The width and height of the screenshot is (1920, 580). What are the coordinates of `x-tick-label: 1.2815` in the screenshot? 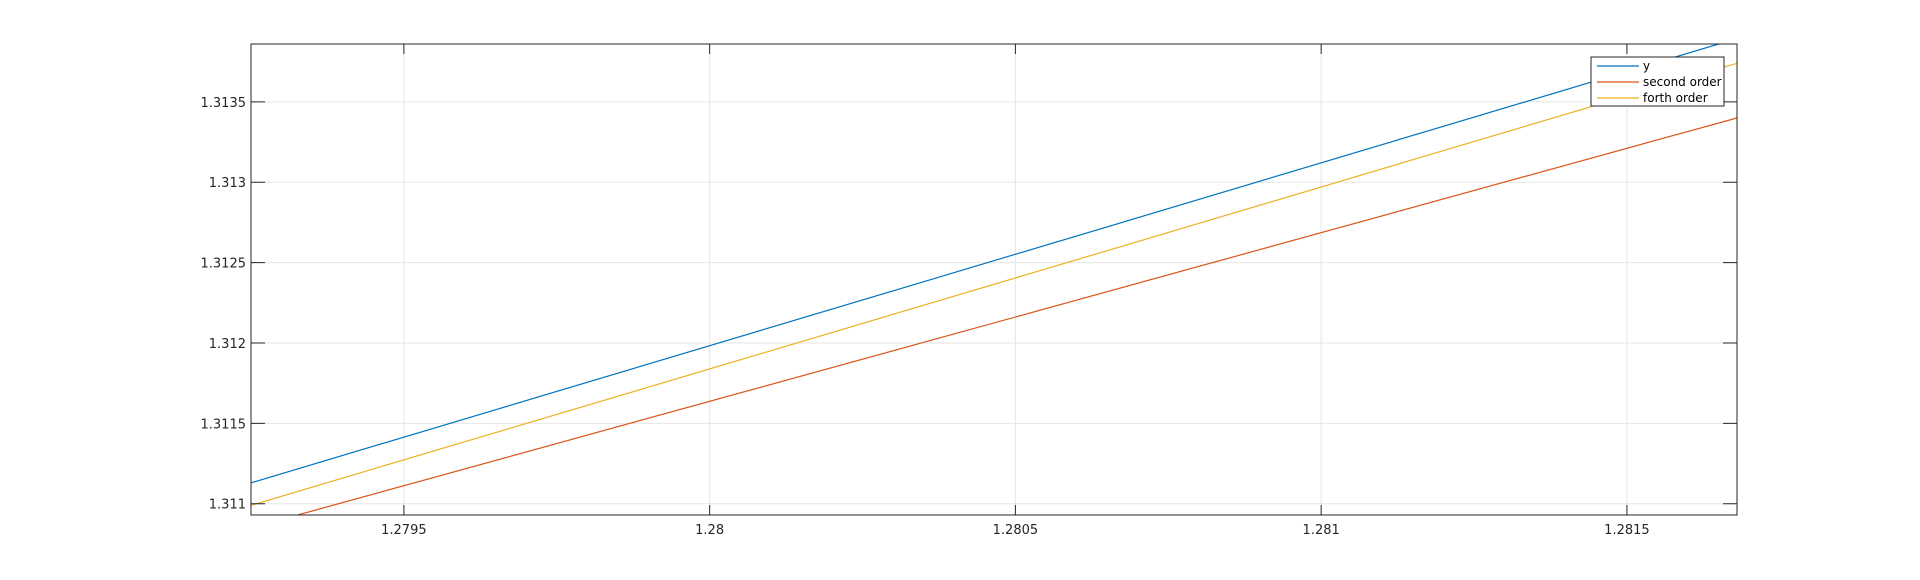 It's located at (1627, 530).